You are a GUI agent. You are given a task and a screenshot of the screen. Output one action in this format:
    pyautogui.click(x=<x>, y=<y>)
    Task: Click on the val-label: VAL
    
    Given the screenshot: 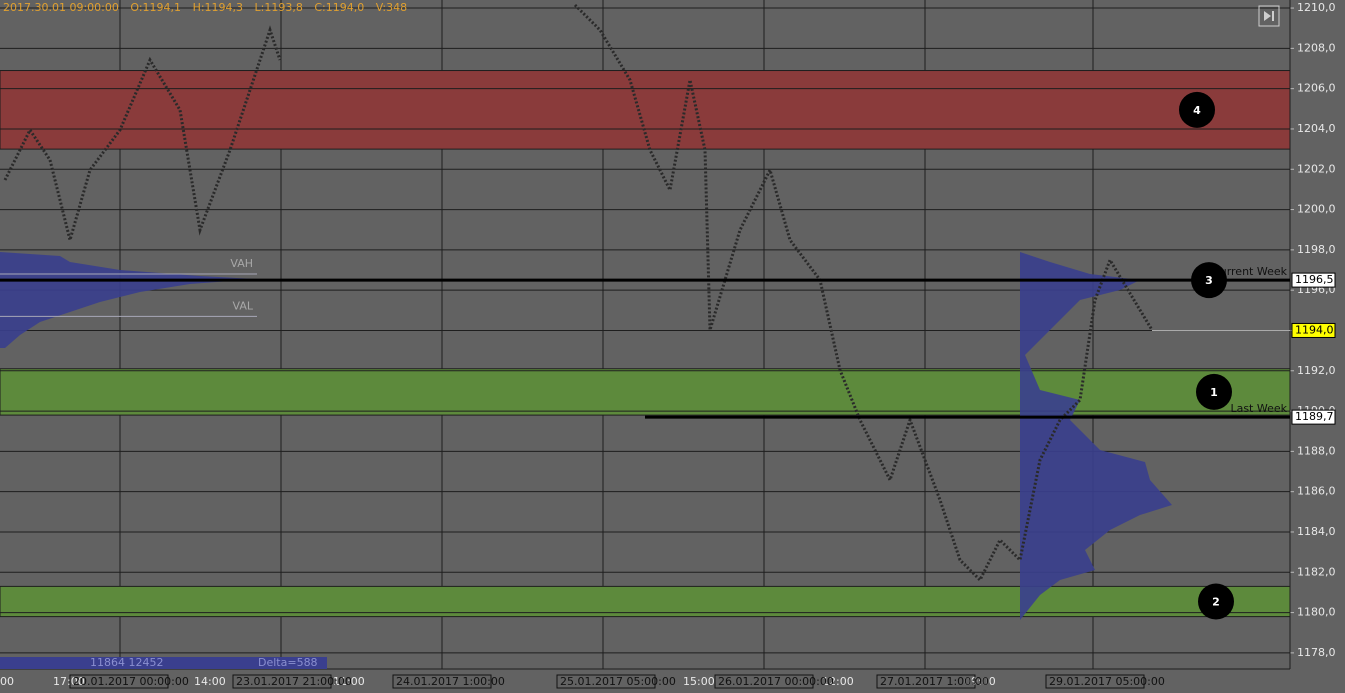 What is the action you would take?
    pyautogui.click(x=243, y=305)
    